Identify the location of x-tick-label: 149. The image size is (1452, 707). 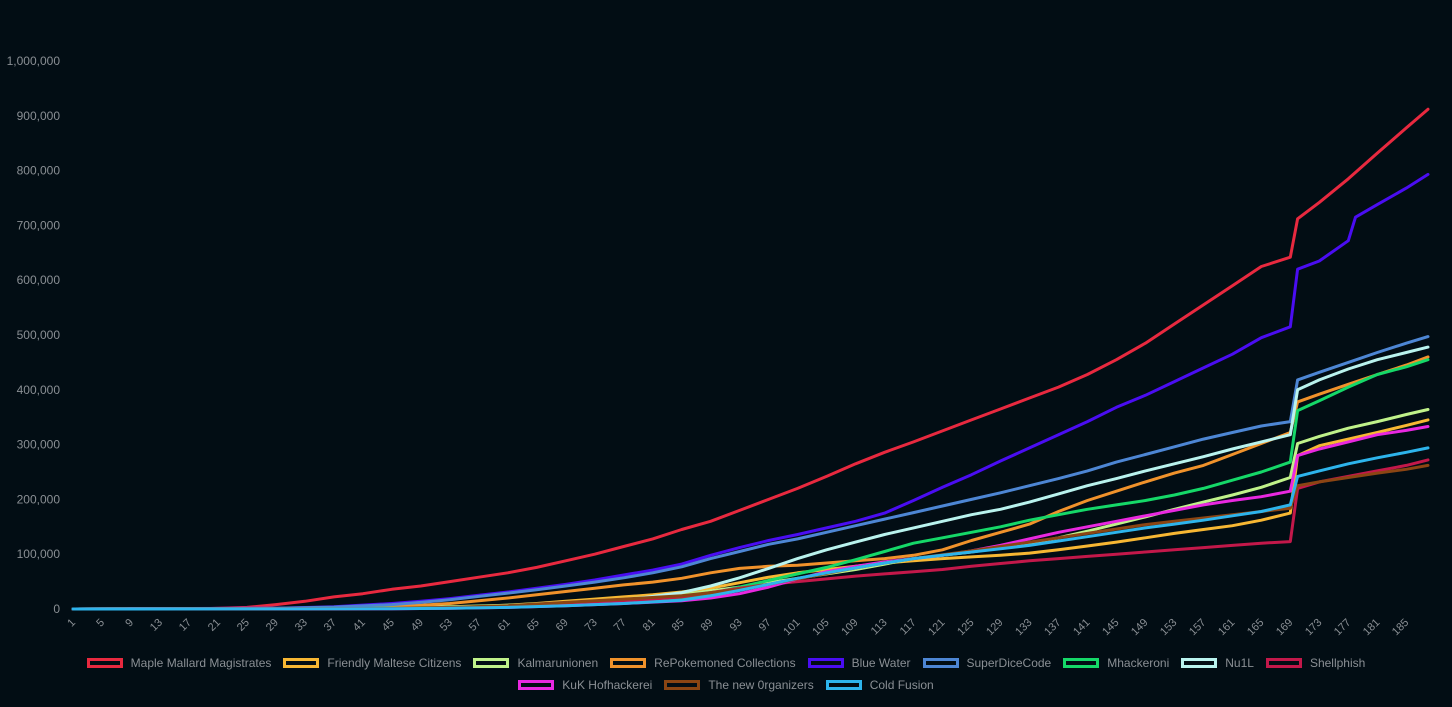
(1139, 627).